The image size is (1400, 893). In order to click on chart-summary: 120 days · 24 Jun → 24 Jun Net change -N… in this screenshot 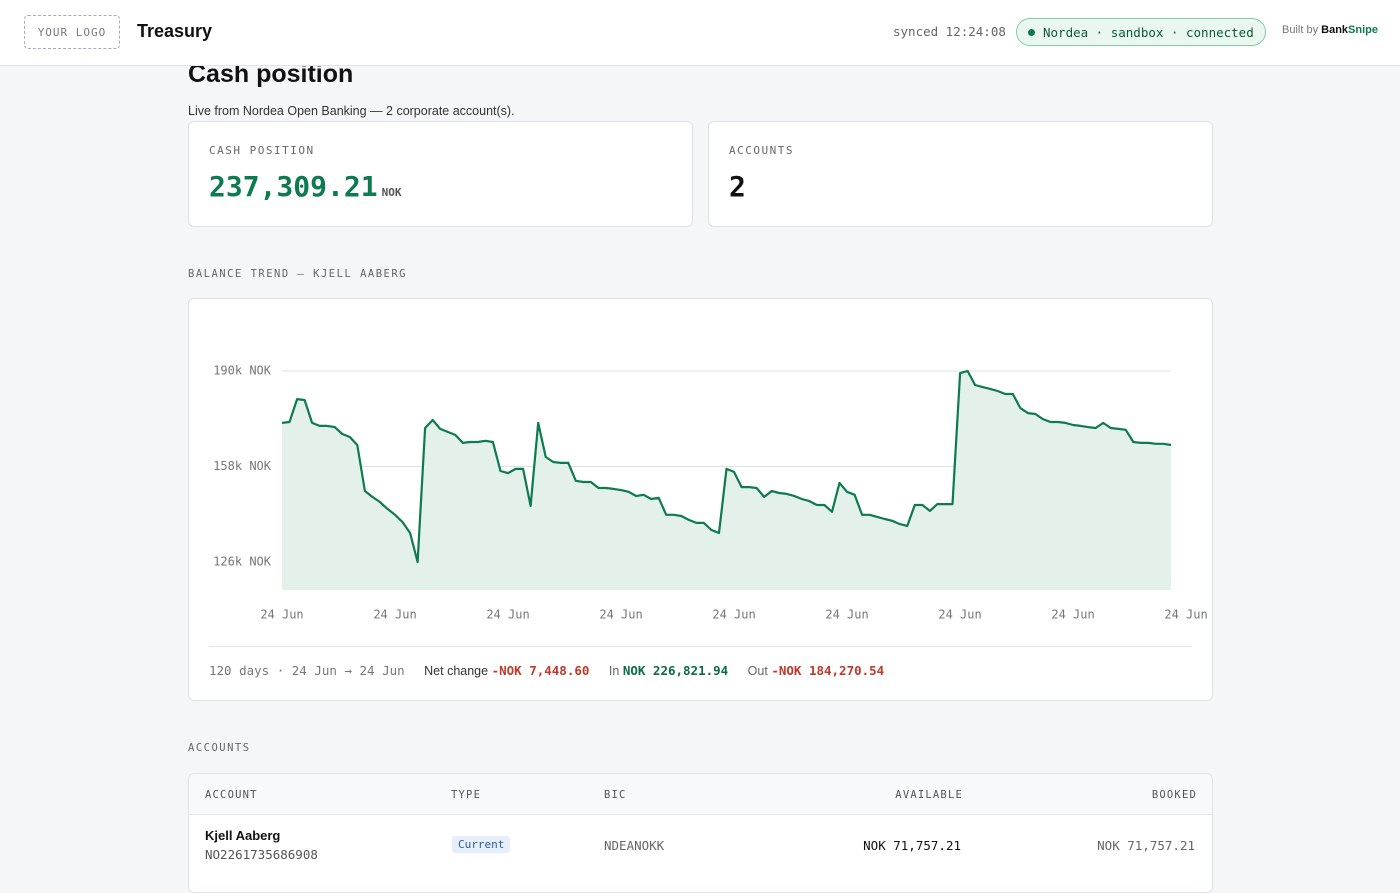, I will do `click(546, 670)`.